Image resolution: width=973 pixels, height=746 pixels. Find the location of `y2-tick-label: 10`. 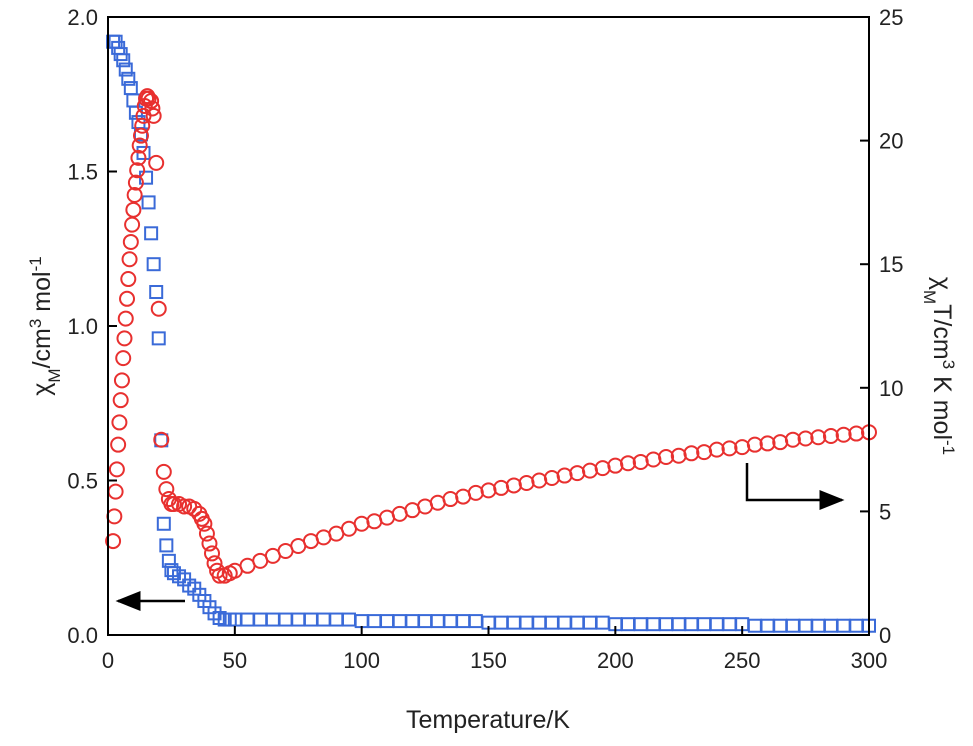

y2-tick-label: 10 is located at coordinates (891, 388).